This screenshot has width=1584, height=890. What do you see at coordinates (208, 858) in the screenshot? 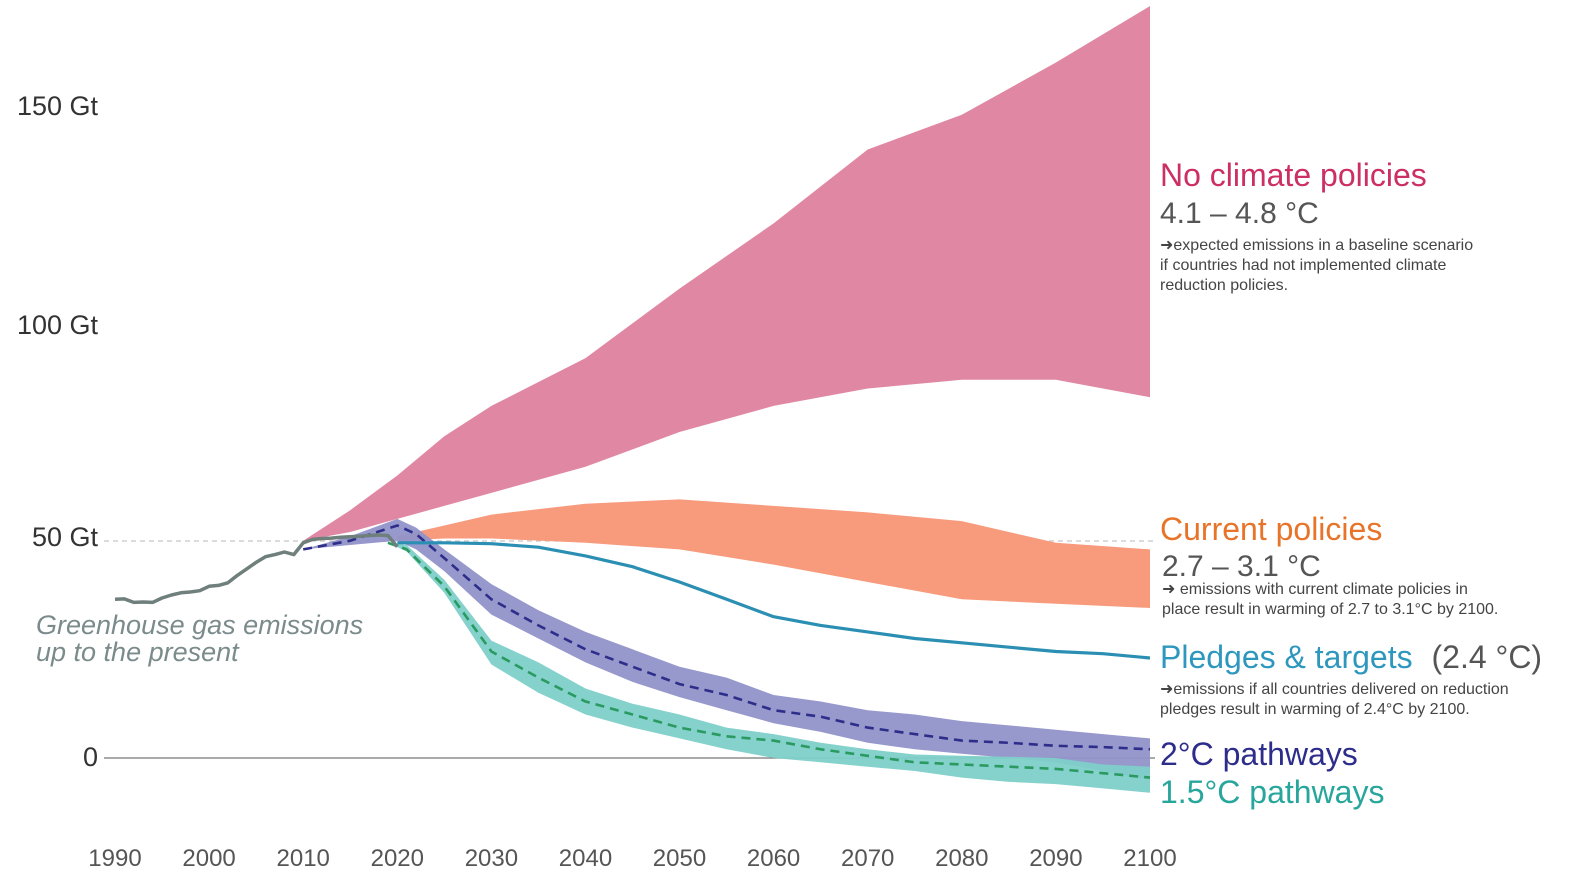
I see `x-tick-label: 2000` at bounding box center [208, 858].